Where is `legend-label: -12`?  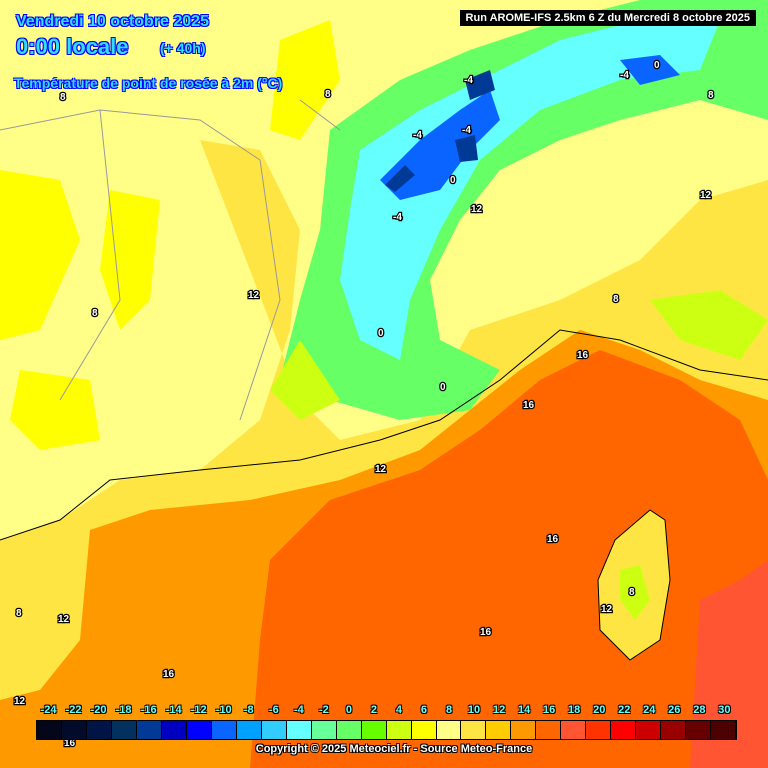
legend-label: -12 is located at coordinates (198, 710).